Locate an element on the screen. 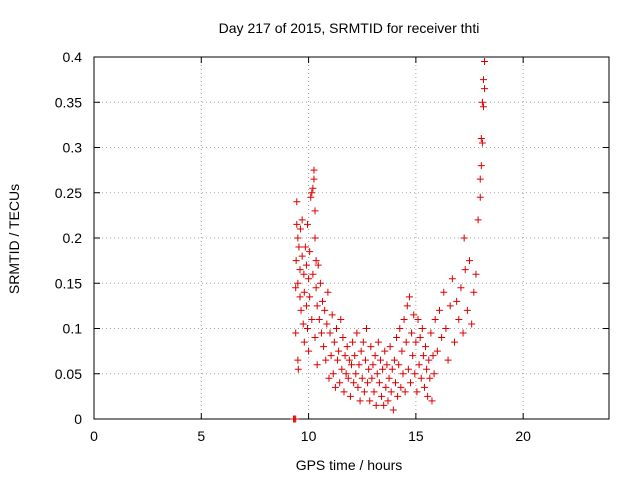  x-tick-label: 5 is located at coordinates (201, 436).